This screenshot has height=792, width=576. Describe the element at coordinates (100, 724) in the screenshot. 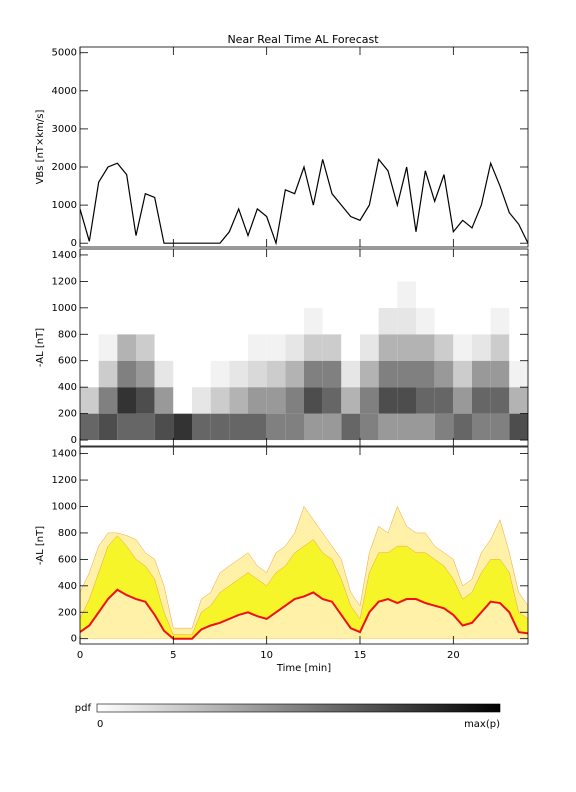

I see `colorbar-tick-label: 0` at that location.